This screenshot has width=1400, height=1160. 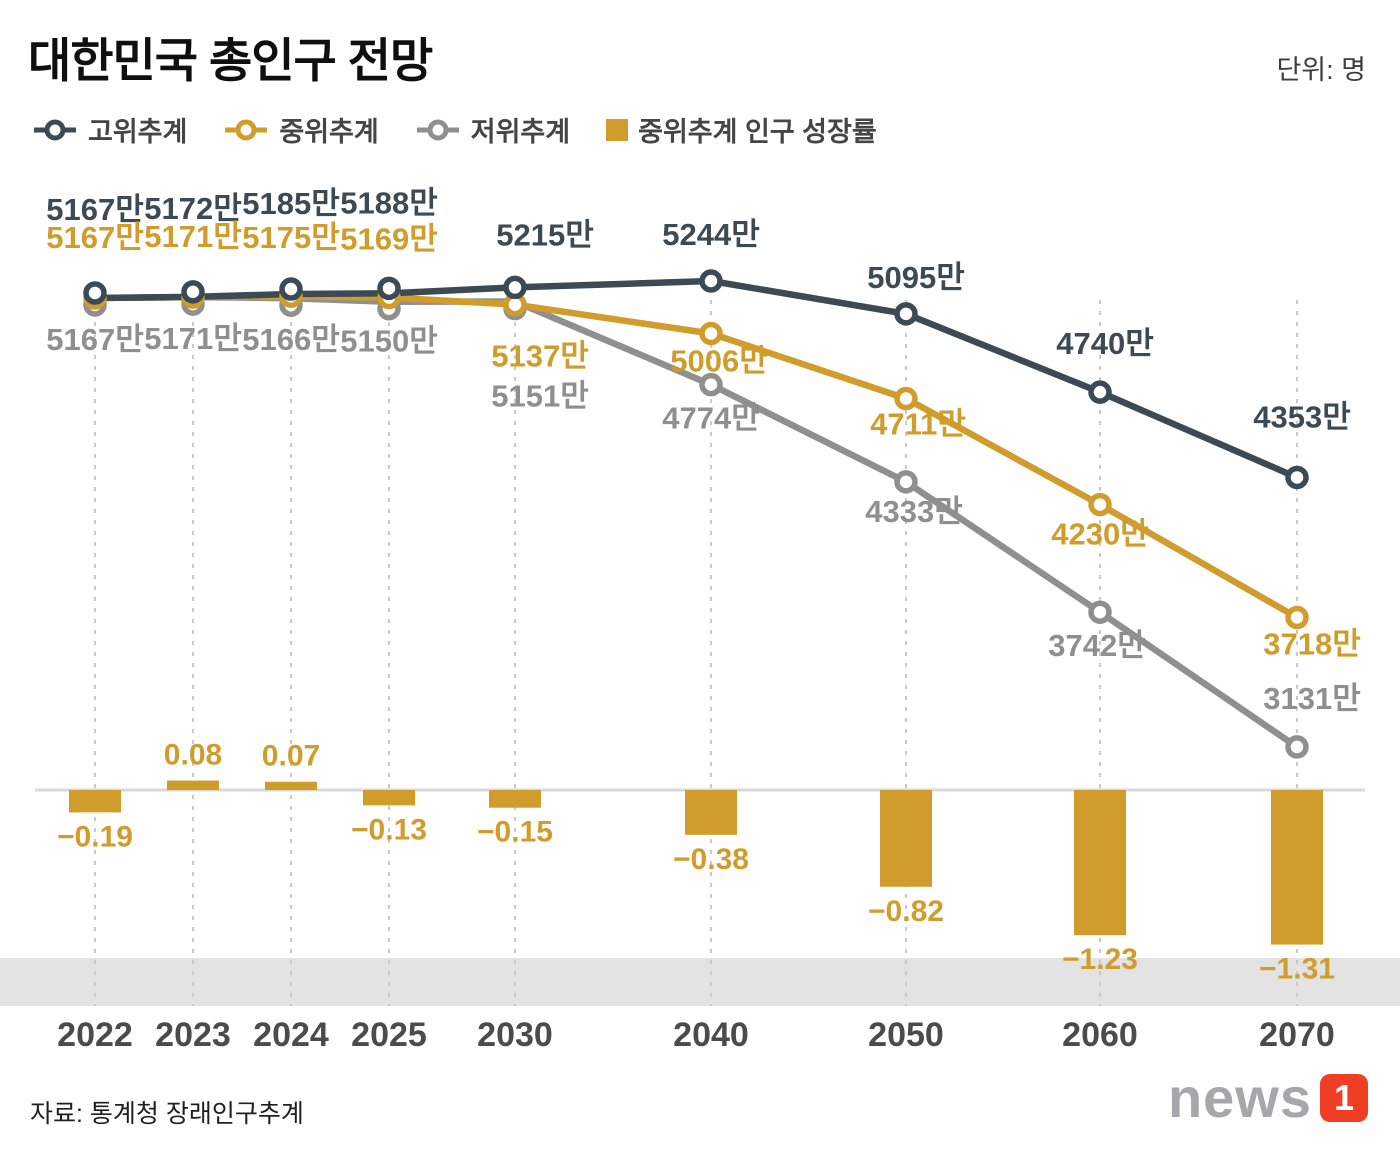 I want to click on line-marker-icon-high, so click(x=55, y=129).